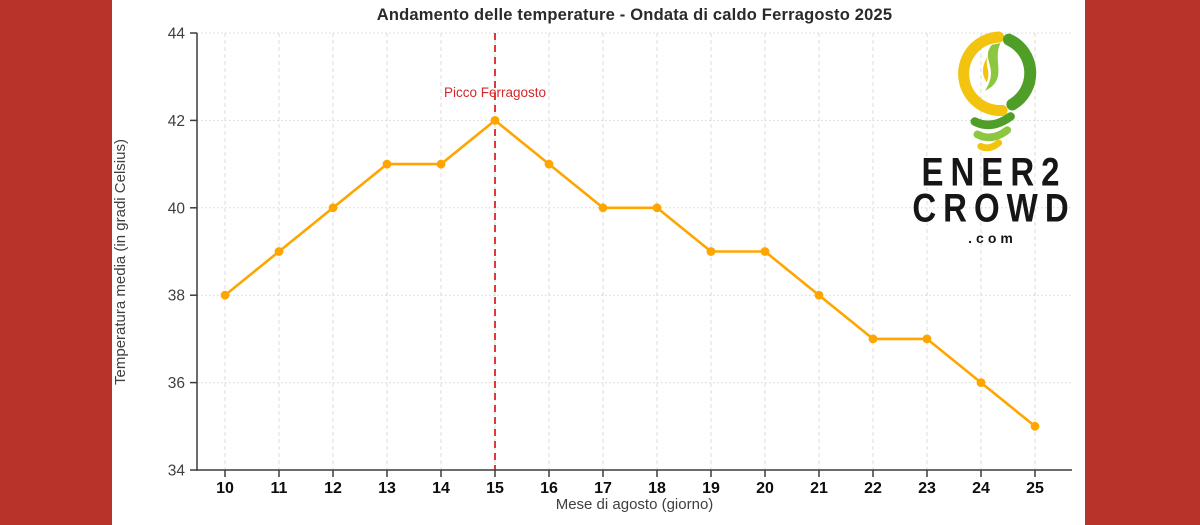  Describe the element at coordinates (992, 238) in the screenshot. I see `logo-text-com: .com` at that location.